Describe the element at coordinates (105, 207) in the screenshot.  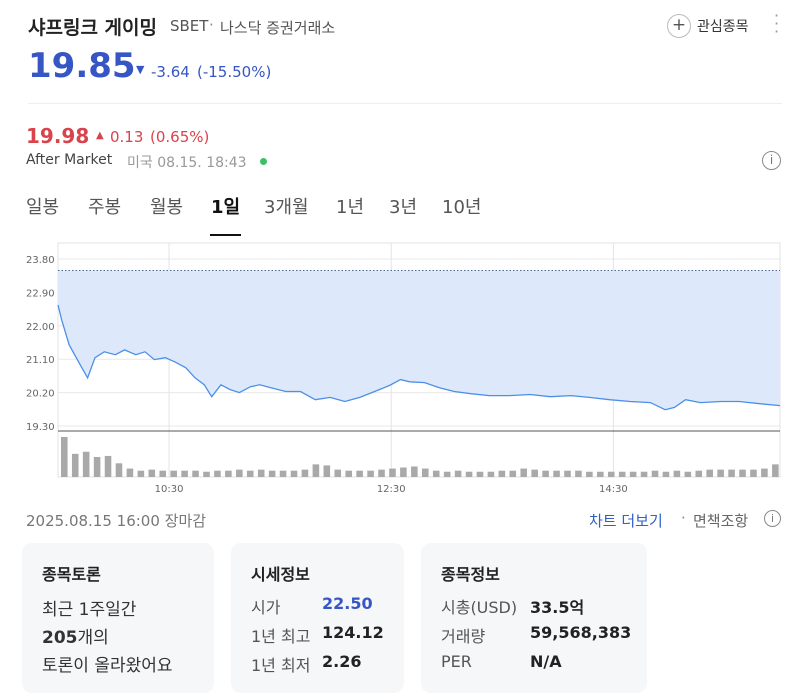
I see `tab: 주봉` at that location.